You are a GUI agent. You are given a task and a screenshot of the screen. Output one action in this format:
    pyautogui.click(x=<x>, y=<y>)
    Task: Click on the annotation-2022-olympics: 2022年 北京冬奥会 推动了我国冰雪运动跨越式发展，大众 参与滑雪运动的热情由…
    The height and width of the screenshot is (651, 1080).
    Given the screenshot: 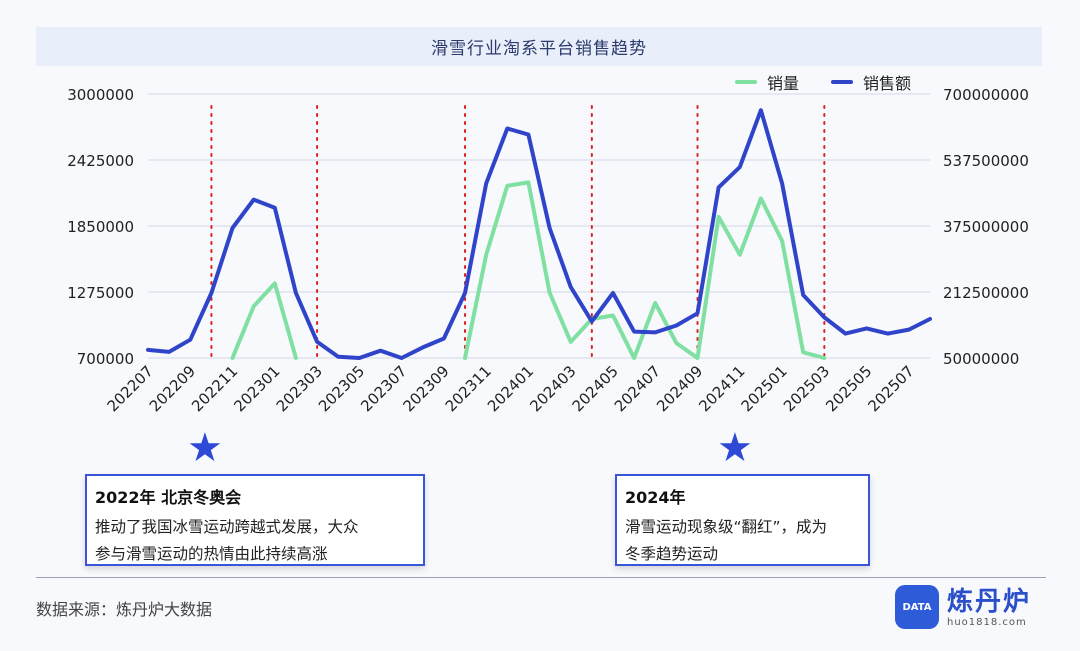 What is the action you would take?
    pyautogui.click(x=255, y=520)
    